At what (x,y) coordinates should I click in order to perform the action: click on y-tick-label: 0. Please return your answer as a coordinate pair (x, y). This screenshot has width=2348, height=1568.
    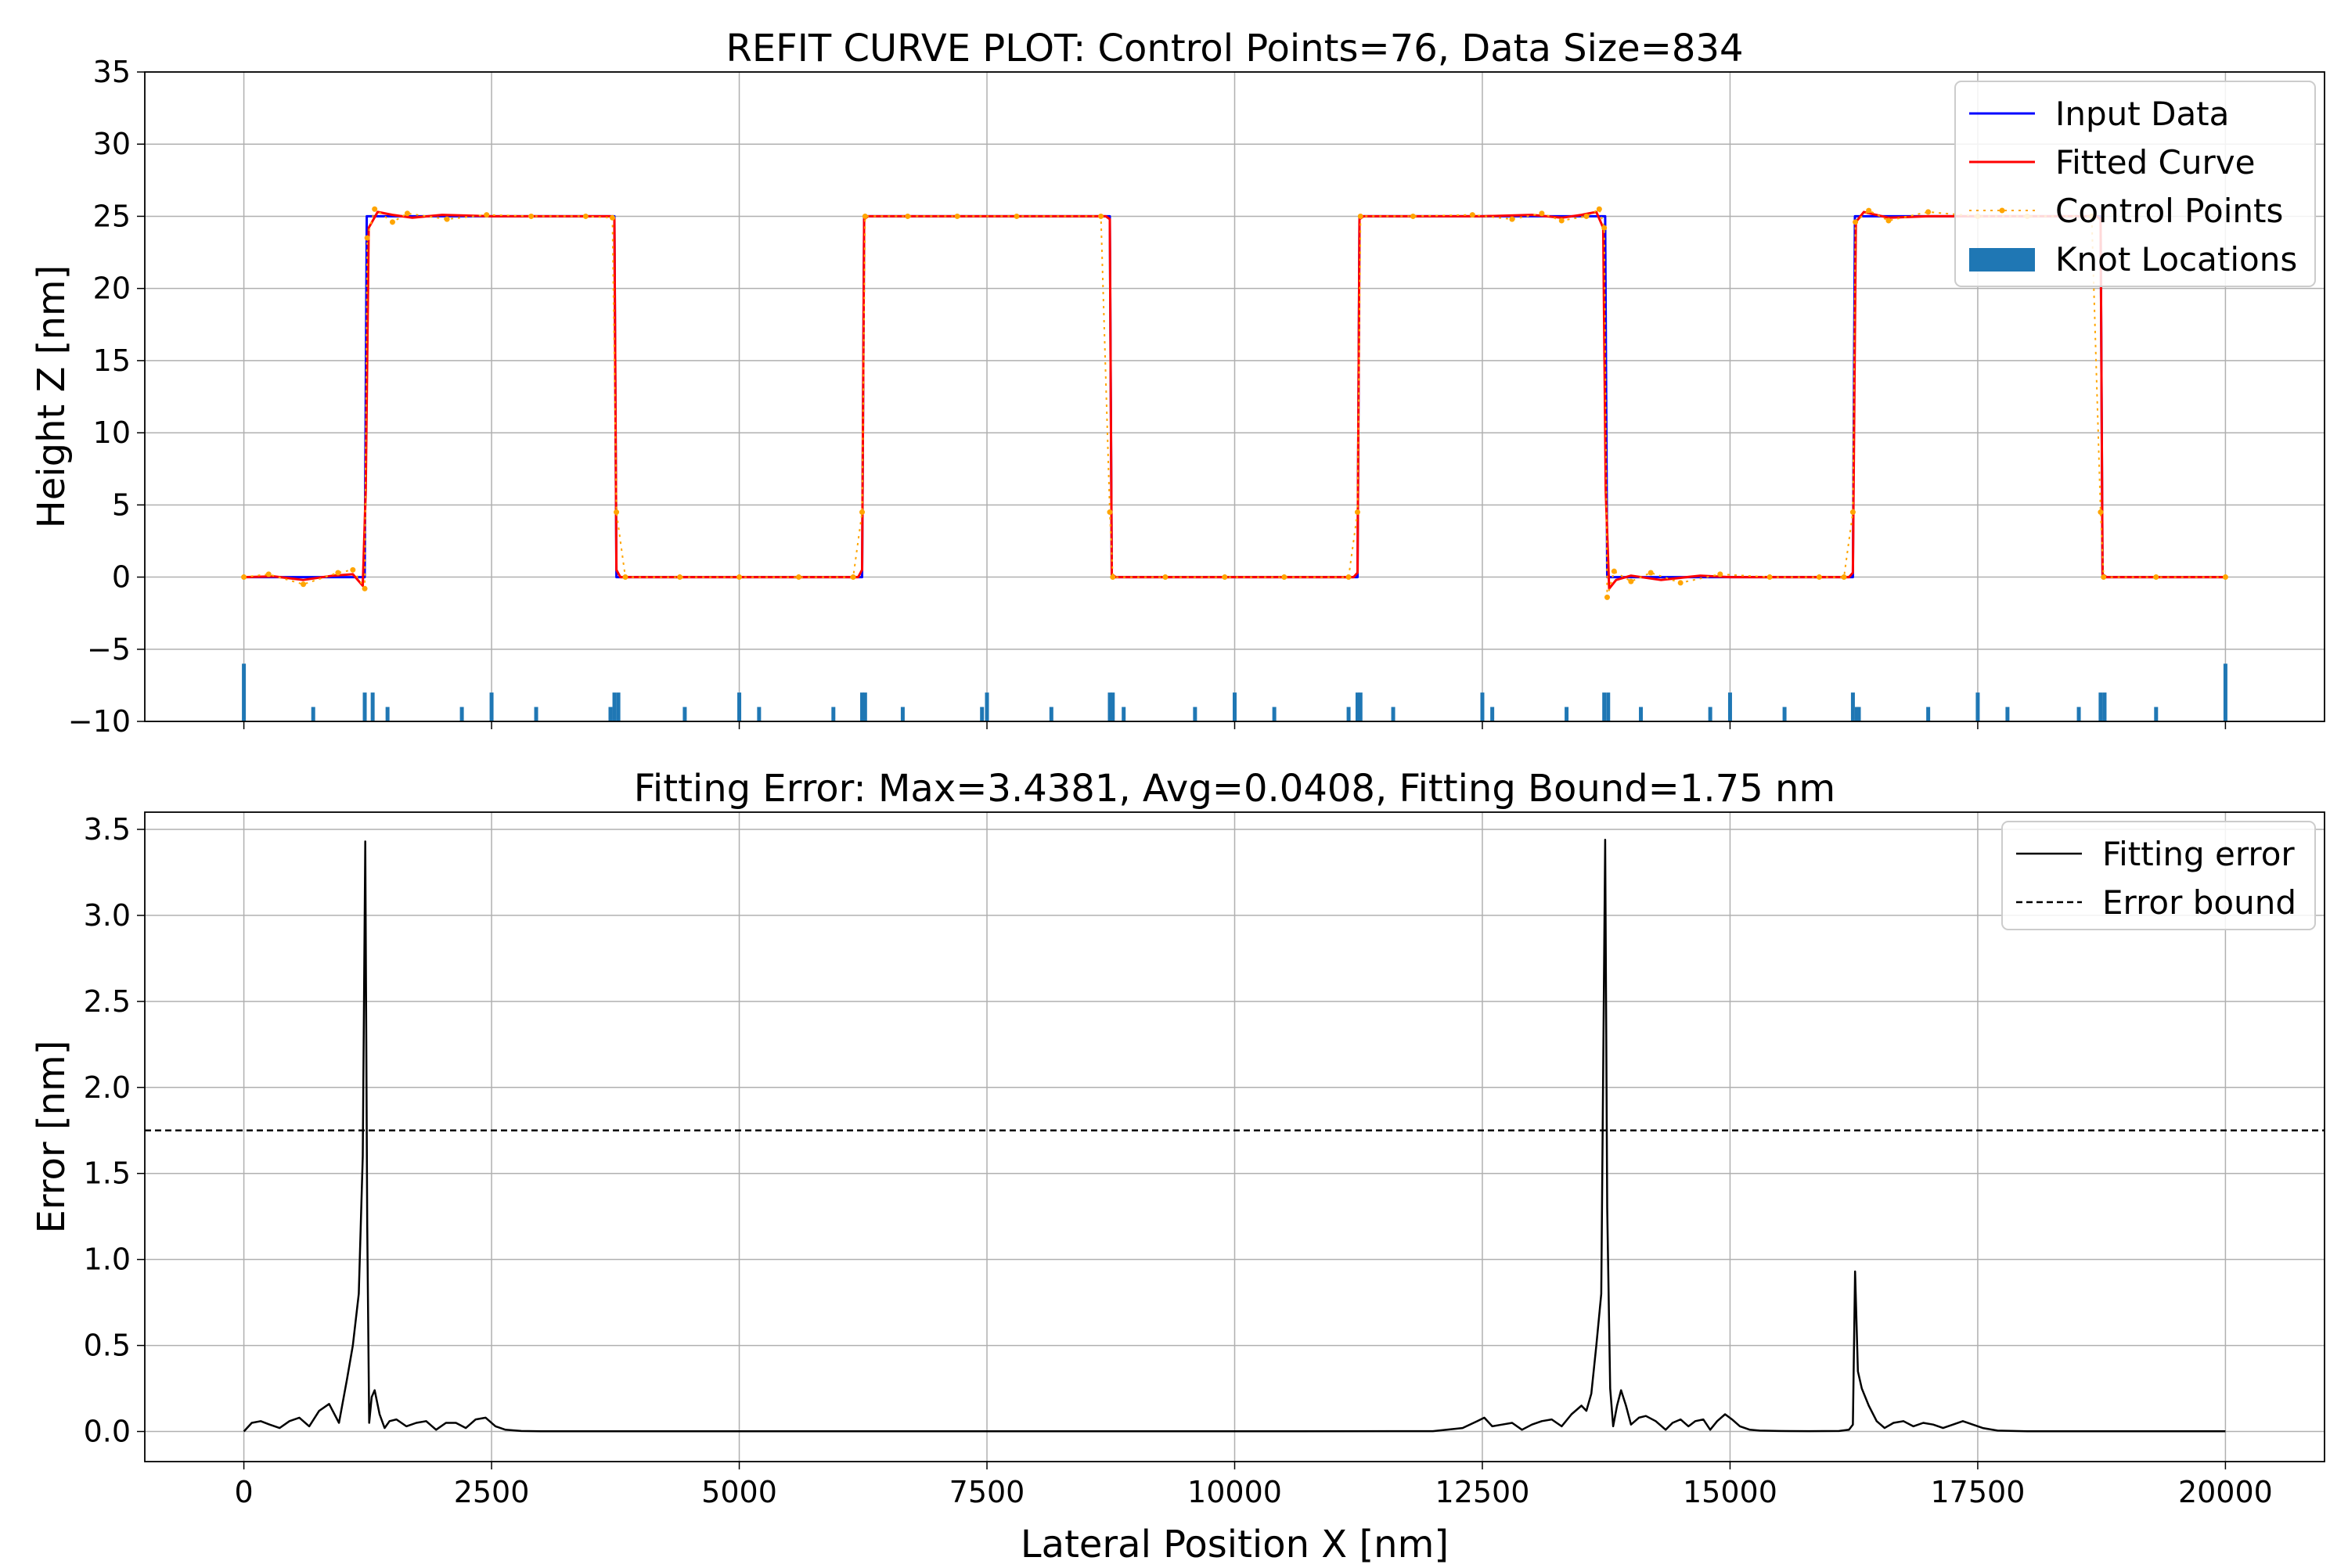
    Looking at the image, I should click on (121, 578).